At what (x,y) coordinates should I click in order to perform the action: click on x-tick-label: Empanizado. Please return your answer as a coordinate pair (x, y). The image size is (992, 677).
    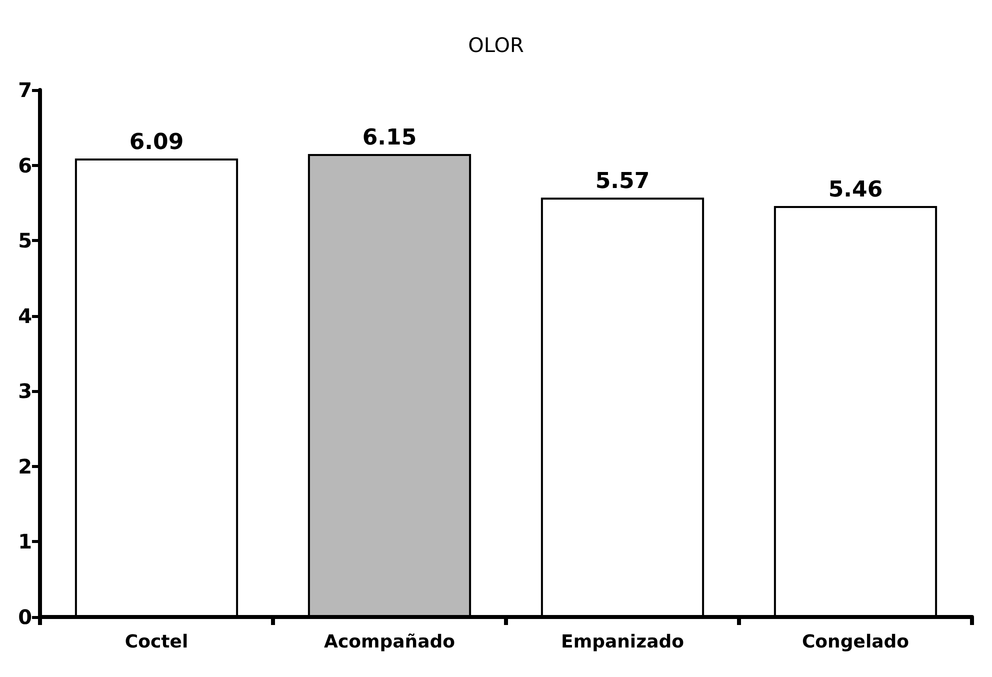
    Looking at the image, I should click on (622, 642).